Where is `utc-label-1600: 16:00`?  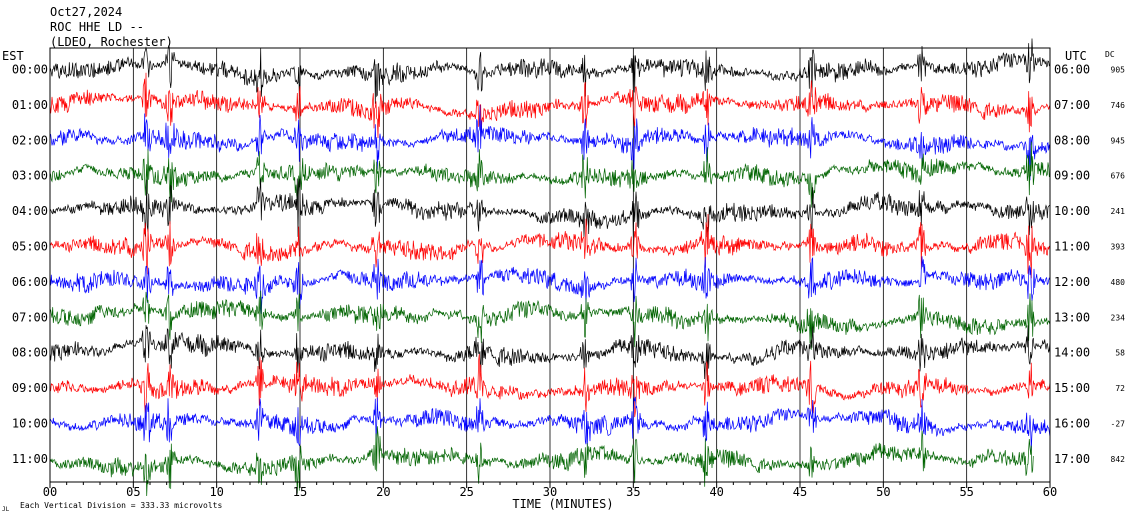
utc-label-1600: 16:00 is located at coordinates (1072, 424).